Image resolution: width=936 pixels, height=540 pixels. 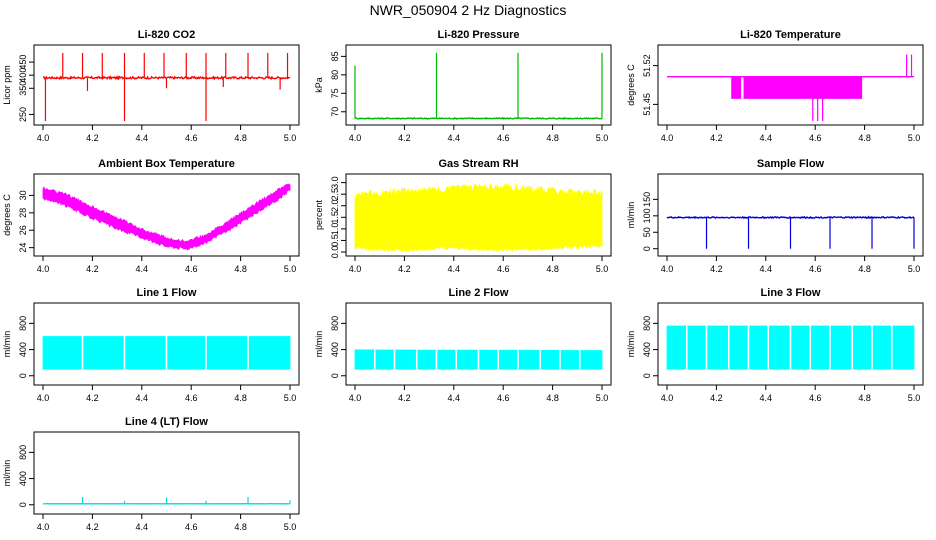 I want to click on y-tick-label: 1.0, so click(x=335, y=229).